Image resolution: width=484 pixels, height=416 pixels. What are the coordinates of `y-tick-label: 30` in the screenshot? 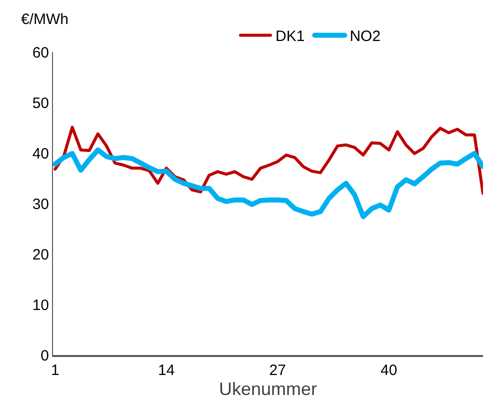 It's located at (40, 204).